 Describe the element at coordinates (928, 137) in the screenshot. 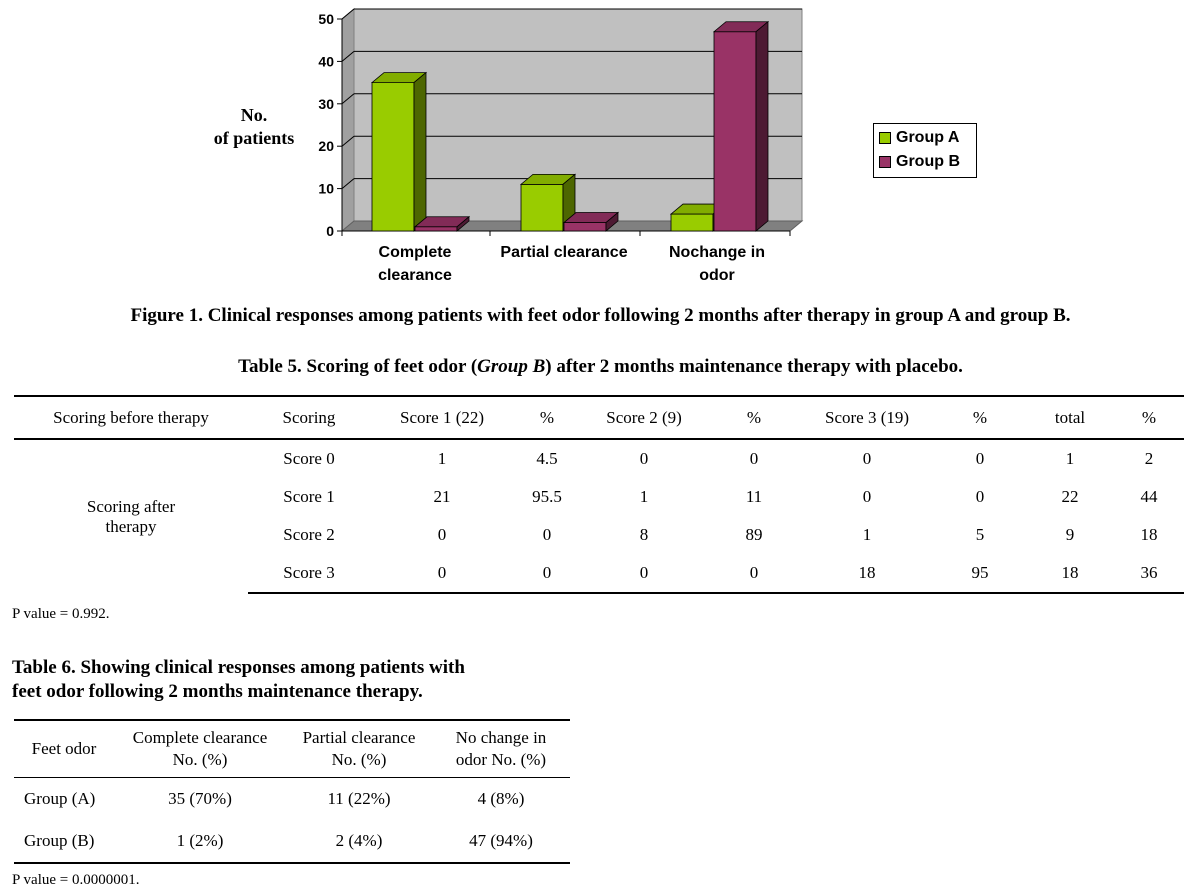

I see `legend-label-group-a: Group A` at that location.